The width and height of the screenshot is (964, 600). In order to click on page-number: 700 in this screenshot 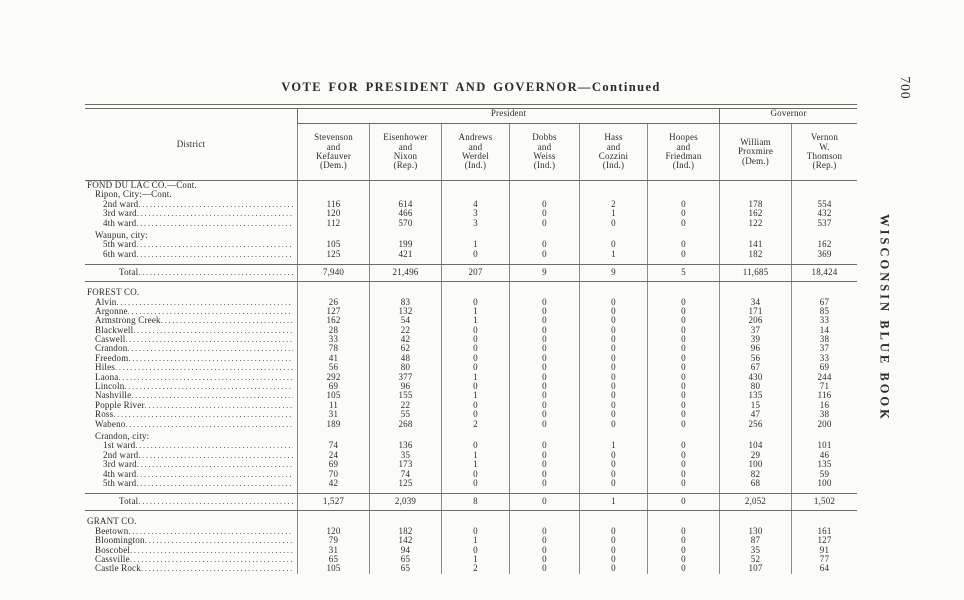, I will do `click(905, 88)`.